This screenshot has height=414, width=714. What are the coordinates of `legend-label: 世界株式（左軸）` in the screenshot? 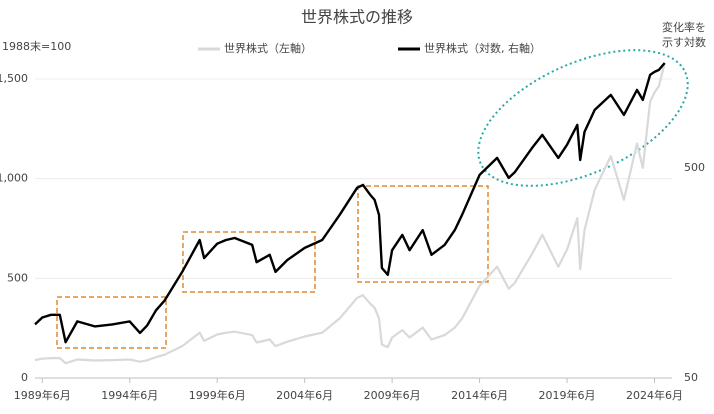 It's located at (268, 48).